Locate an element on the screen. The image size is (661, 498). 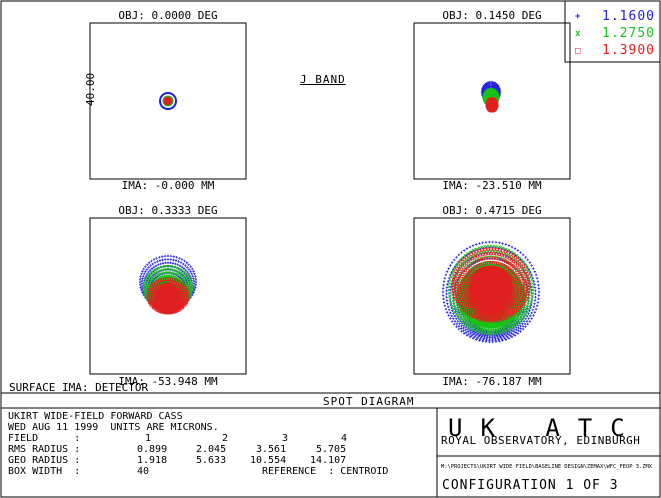
legend-wavelength-1: 1.1600 is located at coordinates (628, 16).